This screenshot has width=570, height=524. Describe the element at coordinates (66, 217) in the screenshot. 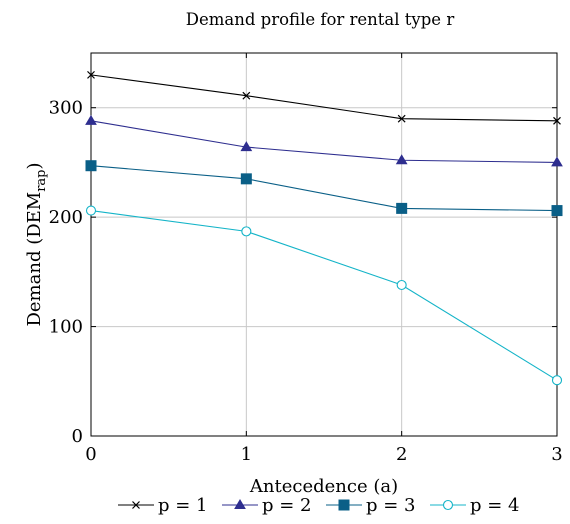

I see `y-tick-label: 200` at that location.